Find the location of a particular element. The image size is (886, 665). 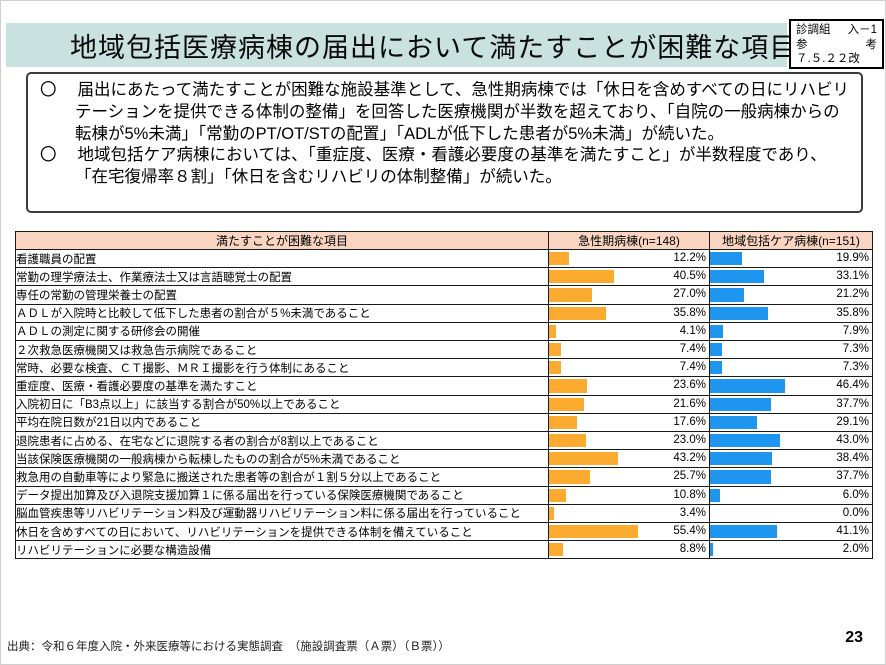

table-row: 常勤の理学療法士、作業療法士又は言語聴覚士の配置 40.5% 33.1% is located at coordinates (444, 277).